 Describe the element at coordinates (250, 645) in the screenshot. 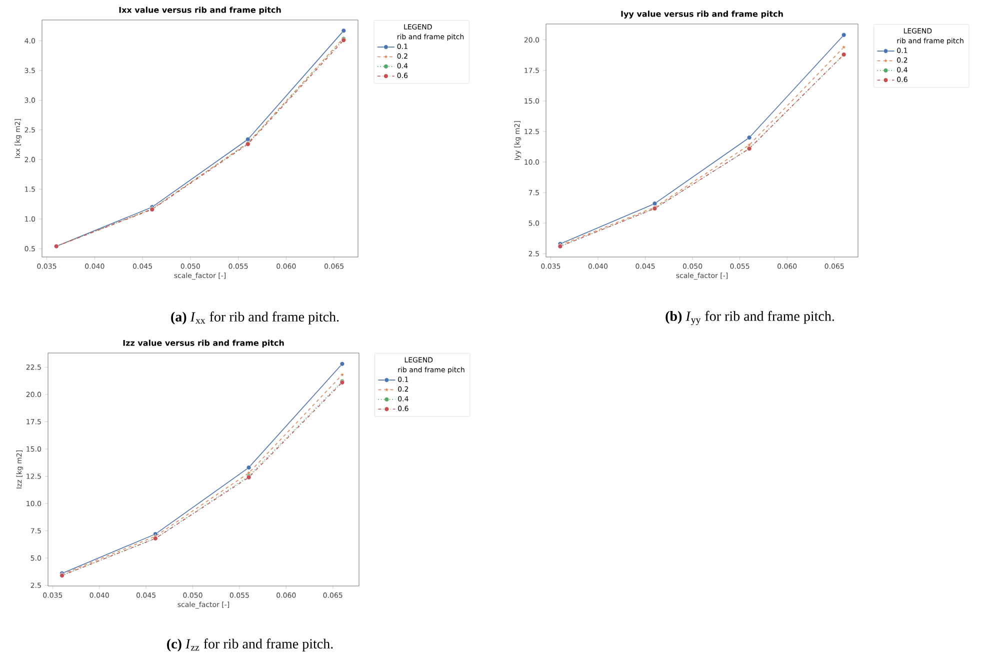

I see `text: (c) I$_{zz}$ for rib and frame pitch.` at that location.